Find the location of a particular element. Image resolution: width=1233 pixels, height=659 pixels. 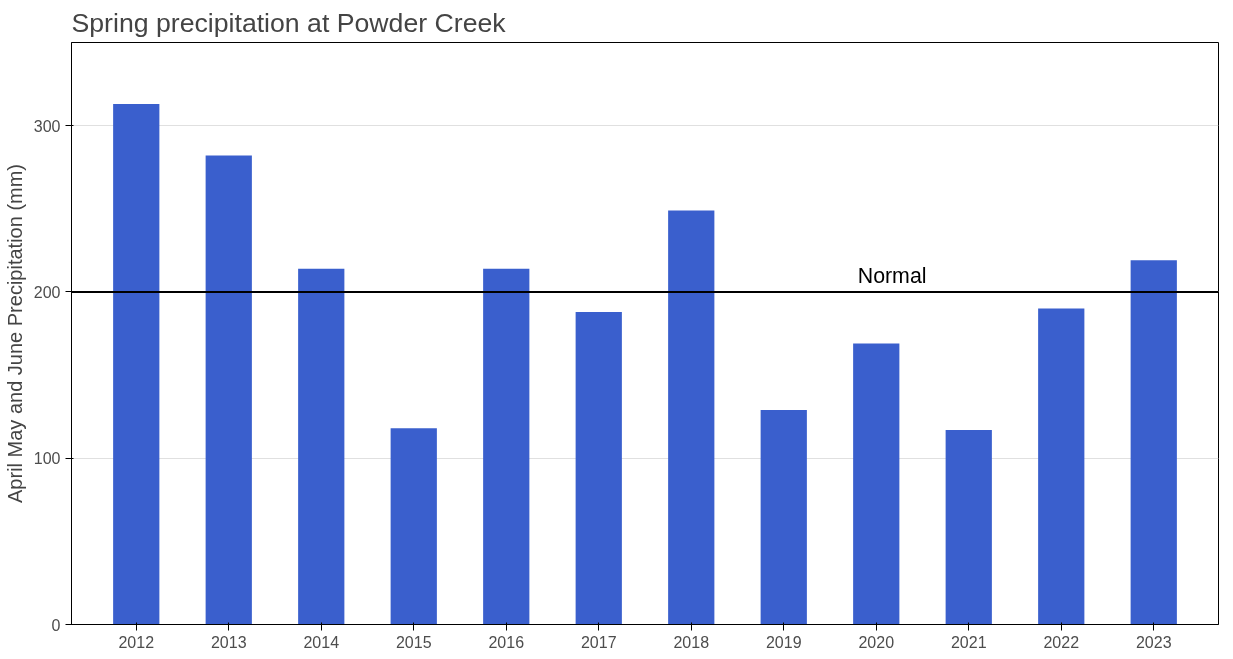

x-tick-label: 2017 is located at coordinates (598, 642).